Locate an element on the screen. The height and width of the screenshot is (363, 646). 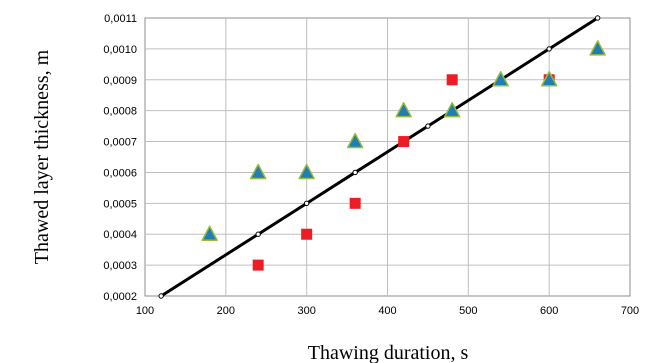
y-tick-label: 0,0009 is located at coordinates (120, 81).